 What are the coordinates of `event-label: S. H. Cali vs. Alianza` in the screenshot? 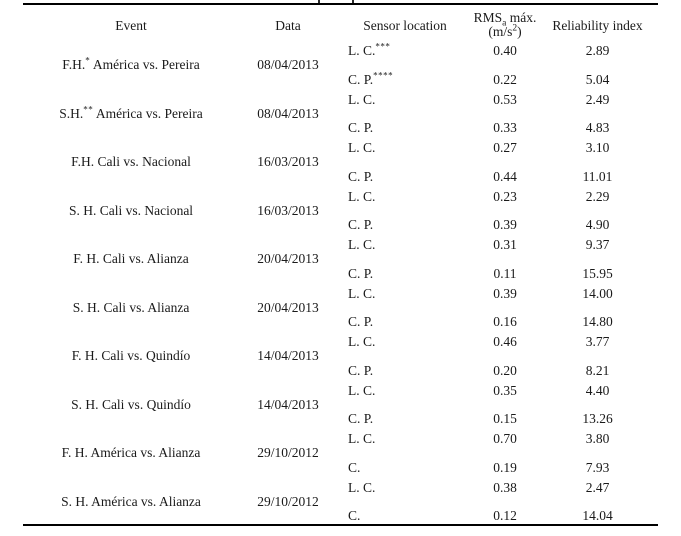 It's located at (131, 307).